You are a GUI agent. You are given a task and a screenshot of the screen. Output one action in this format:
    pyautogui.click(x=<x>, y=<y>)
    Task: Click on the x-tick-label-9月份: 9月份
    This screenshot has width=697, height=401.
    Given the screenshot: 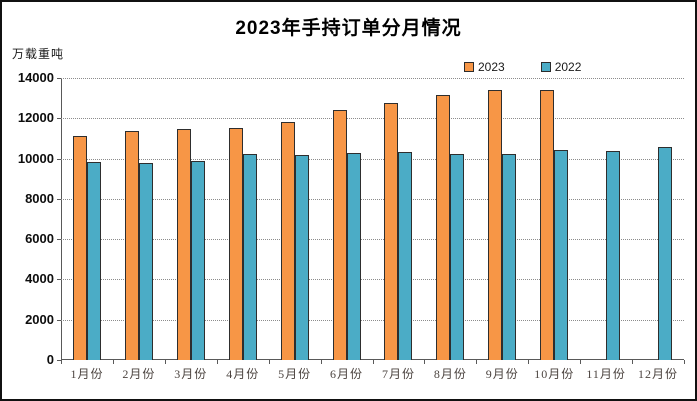 What is the action you would take?
    pyautogui.click(x=502, y=374)
    